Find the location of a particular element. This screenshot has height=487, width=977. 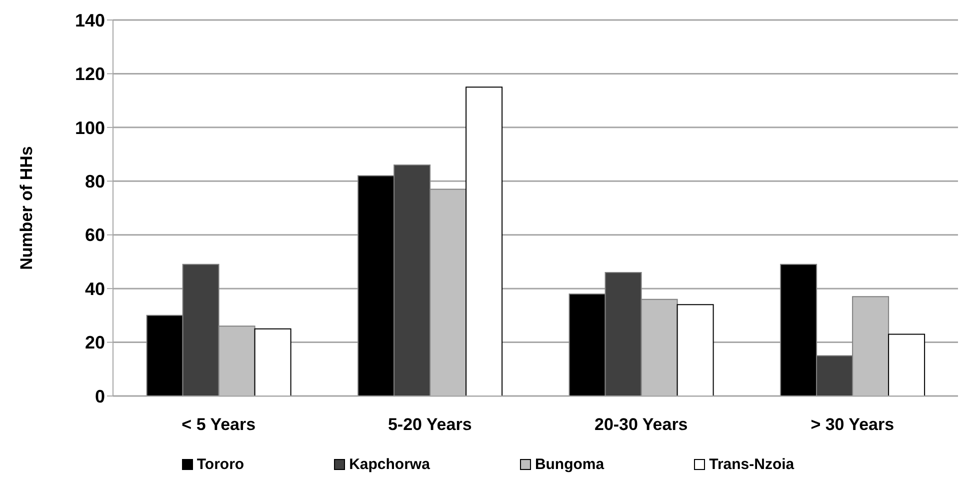

y-tick-label: 20 is located at coordinates (94, 342).